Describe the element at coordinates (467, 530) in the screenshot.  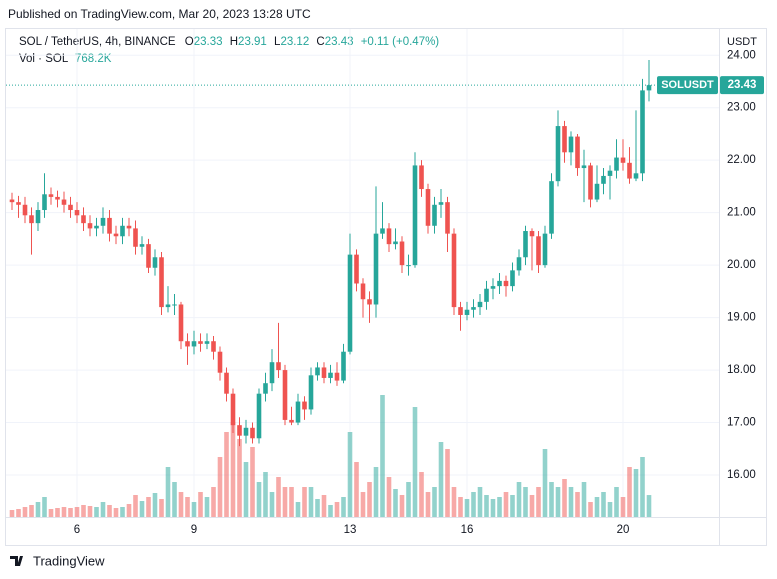
I see `x-tick-label: 16` at that location.